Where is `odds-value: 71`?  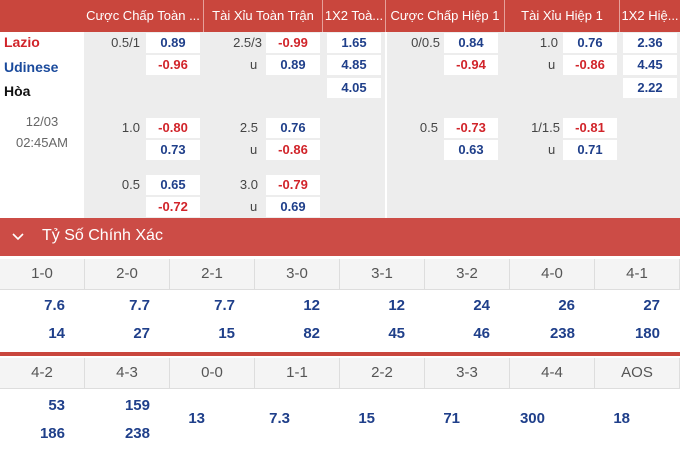 odds-value: 71 is located at coordinates (451, 418).